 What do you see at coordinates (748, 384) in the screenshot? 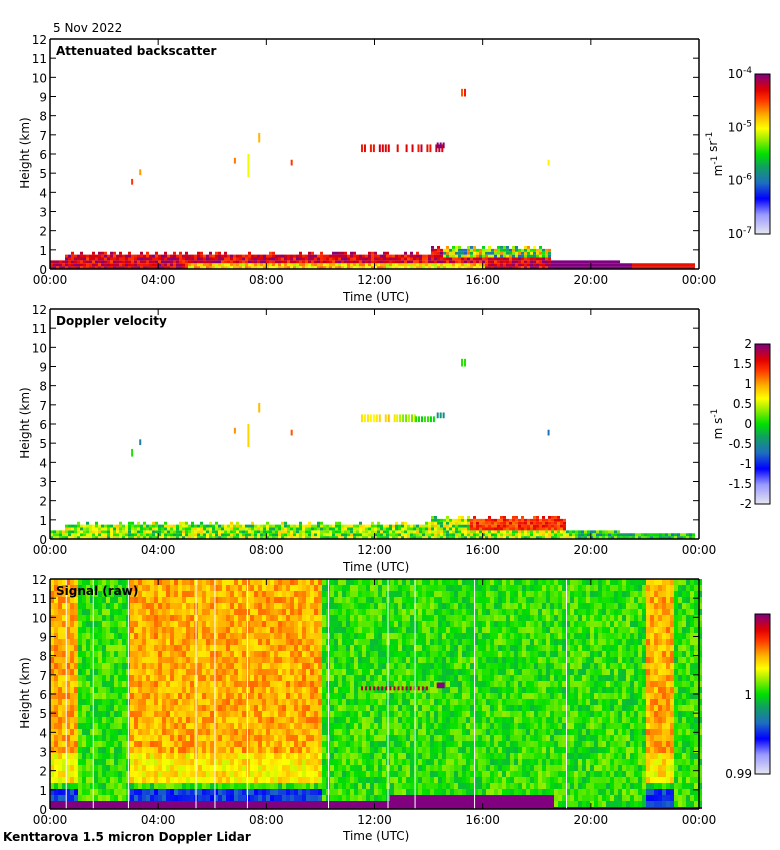
I see `colorbar-tick-label: 1` at bounding box center [748, 384].